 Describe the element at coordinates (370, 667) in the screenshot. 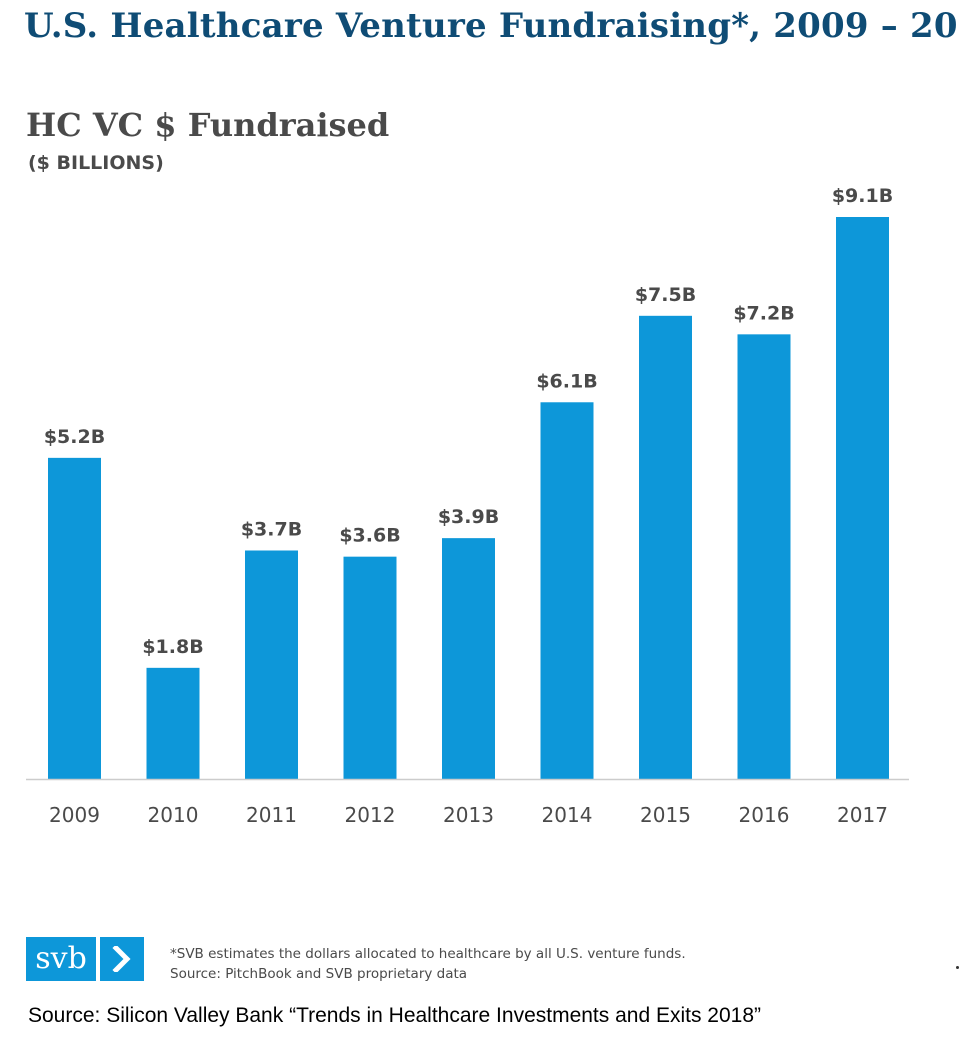

I see `bar-2012` at that location.